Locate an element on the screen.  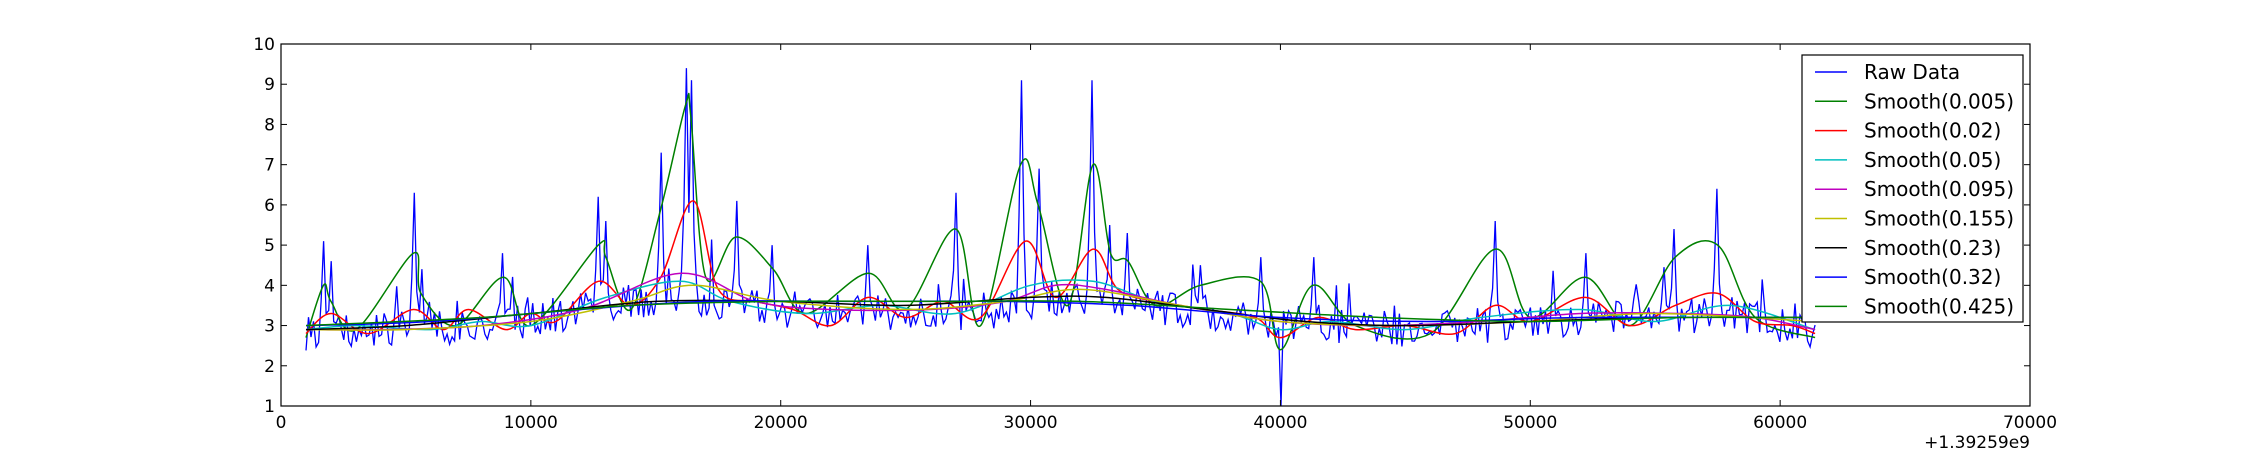
y-tick-label: 7 is located at coordinates (269, 166).